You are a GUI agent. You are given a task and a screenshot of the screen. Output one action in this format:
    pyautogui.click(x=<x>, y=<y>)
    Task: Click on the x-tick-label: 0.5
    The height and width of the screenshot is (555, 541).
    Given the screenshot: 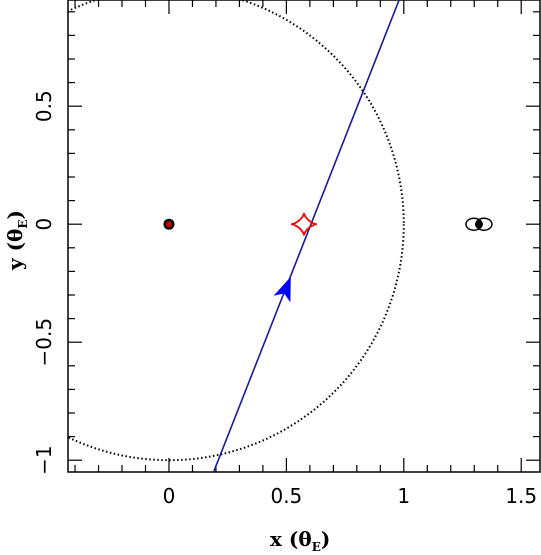 What is the action you would take?
    pyautogui.click(x=286, y=496)
    